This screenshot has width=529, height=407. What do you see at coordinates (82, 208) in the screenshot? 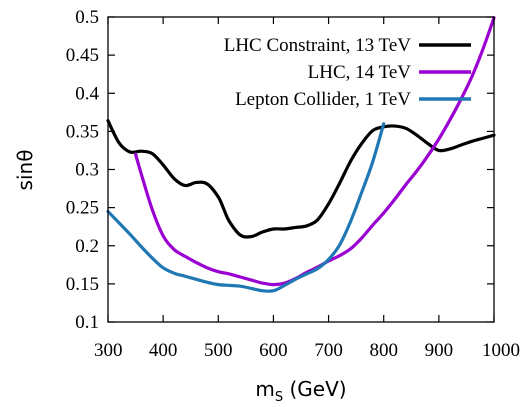
I see `y-tick-label: 0.25` at bounding box center [82, 208].